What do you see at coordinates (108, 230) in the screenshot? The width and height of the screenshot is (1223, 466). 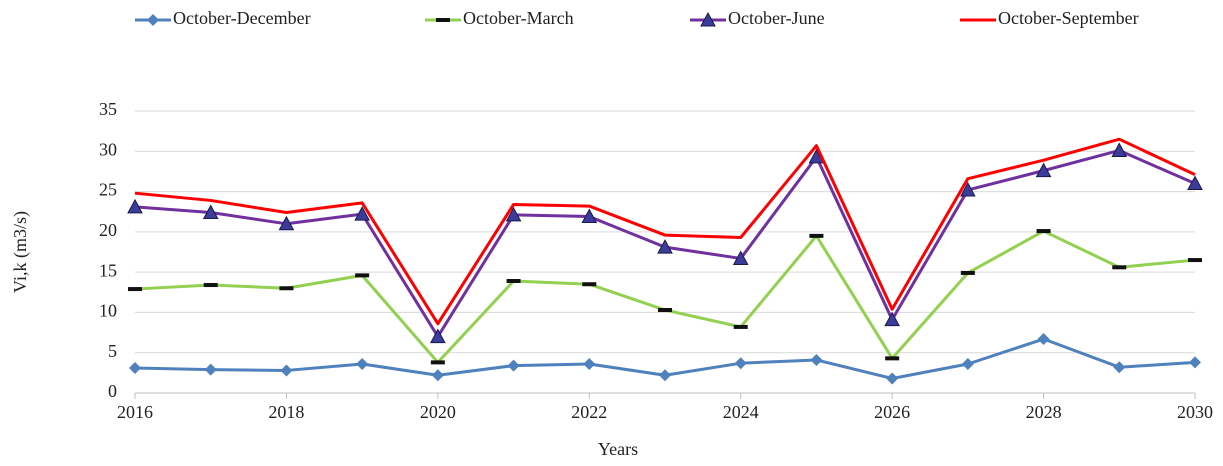 I see `y-tick-label: 20` at bounding box center [108, 230].